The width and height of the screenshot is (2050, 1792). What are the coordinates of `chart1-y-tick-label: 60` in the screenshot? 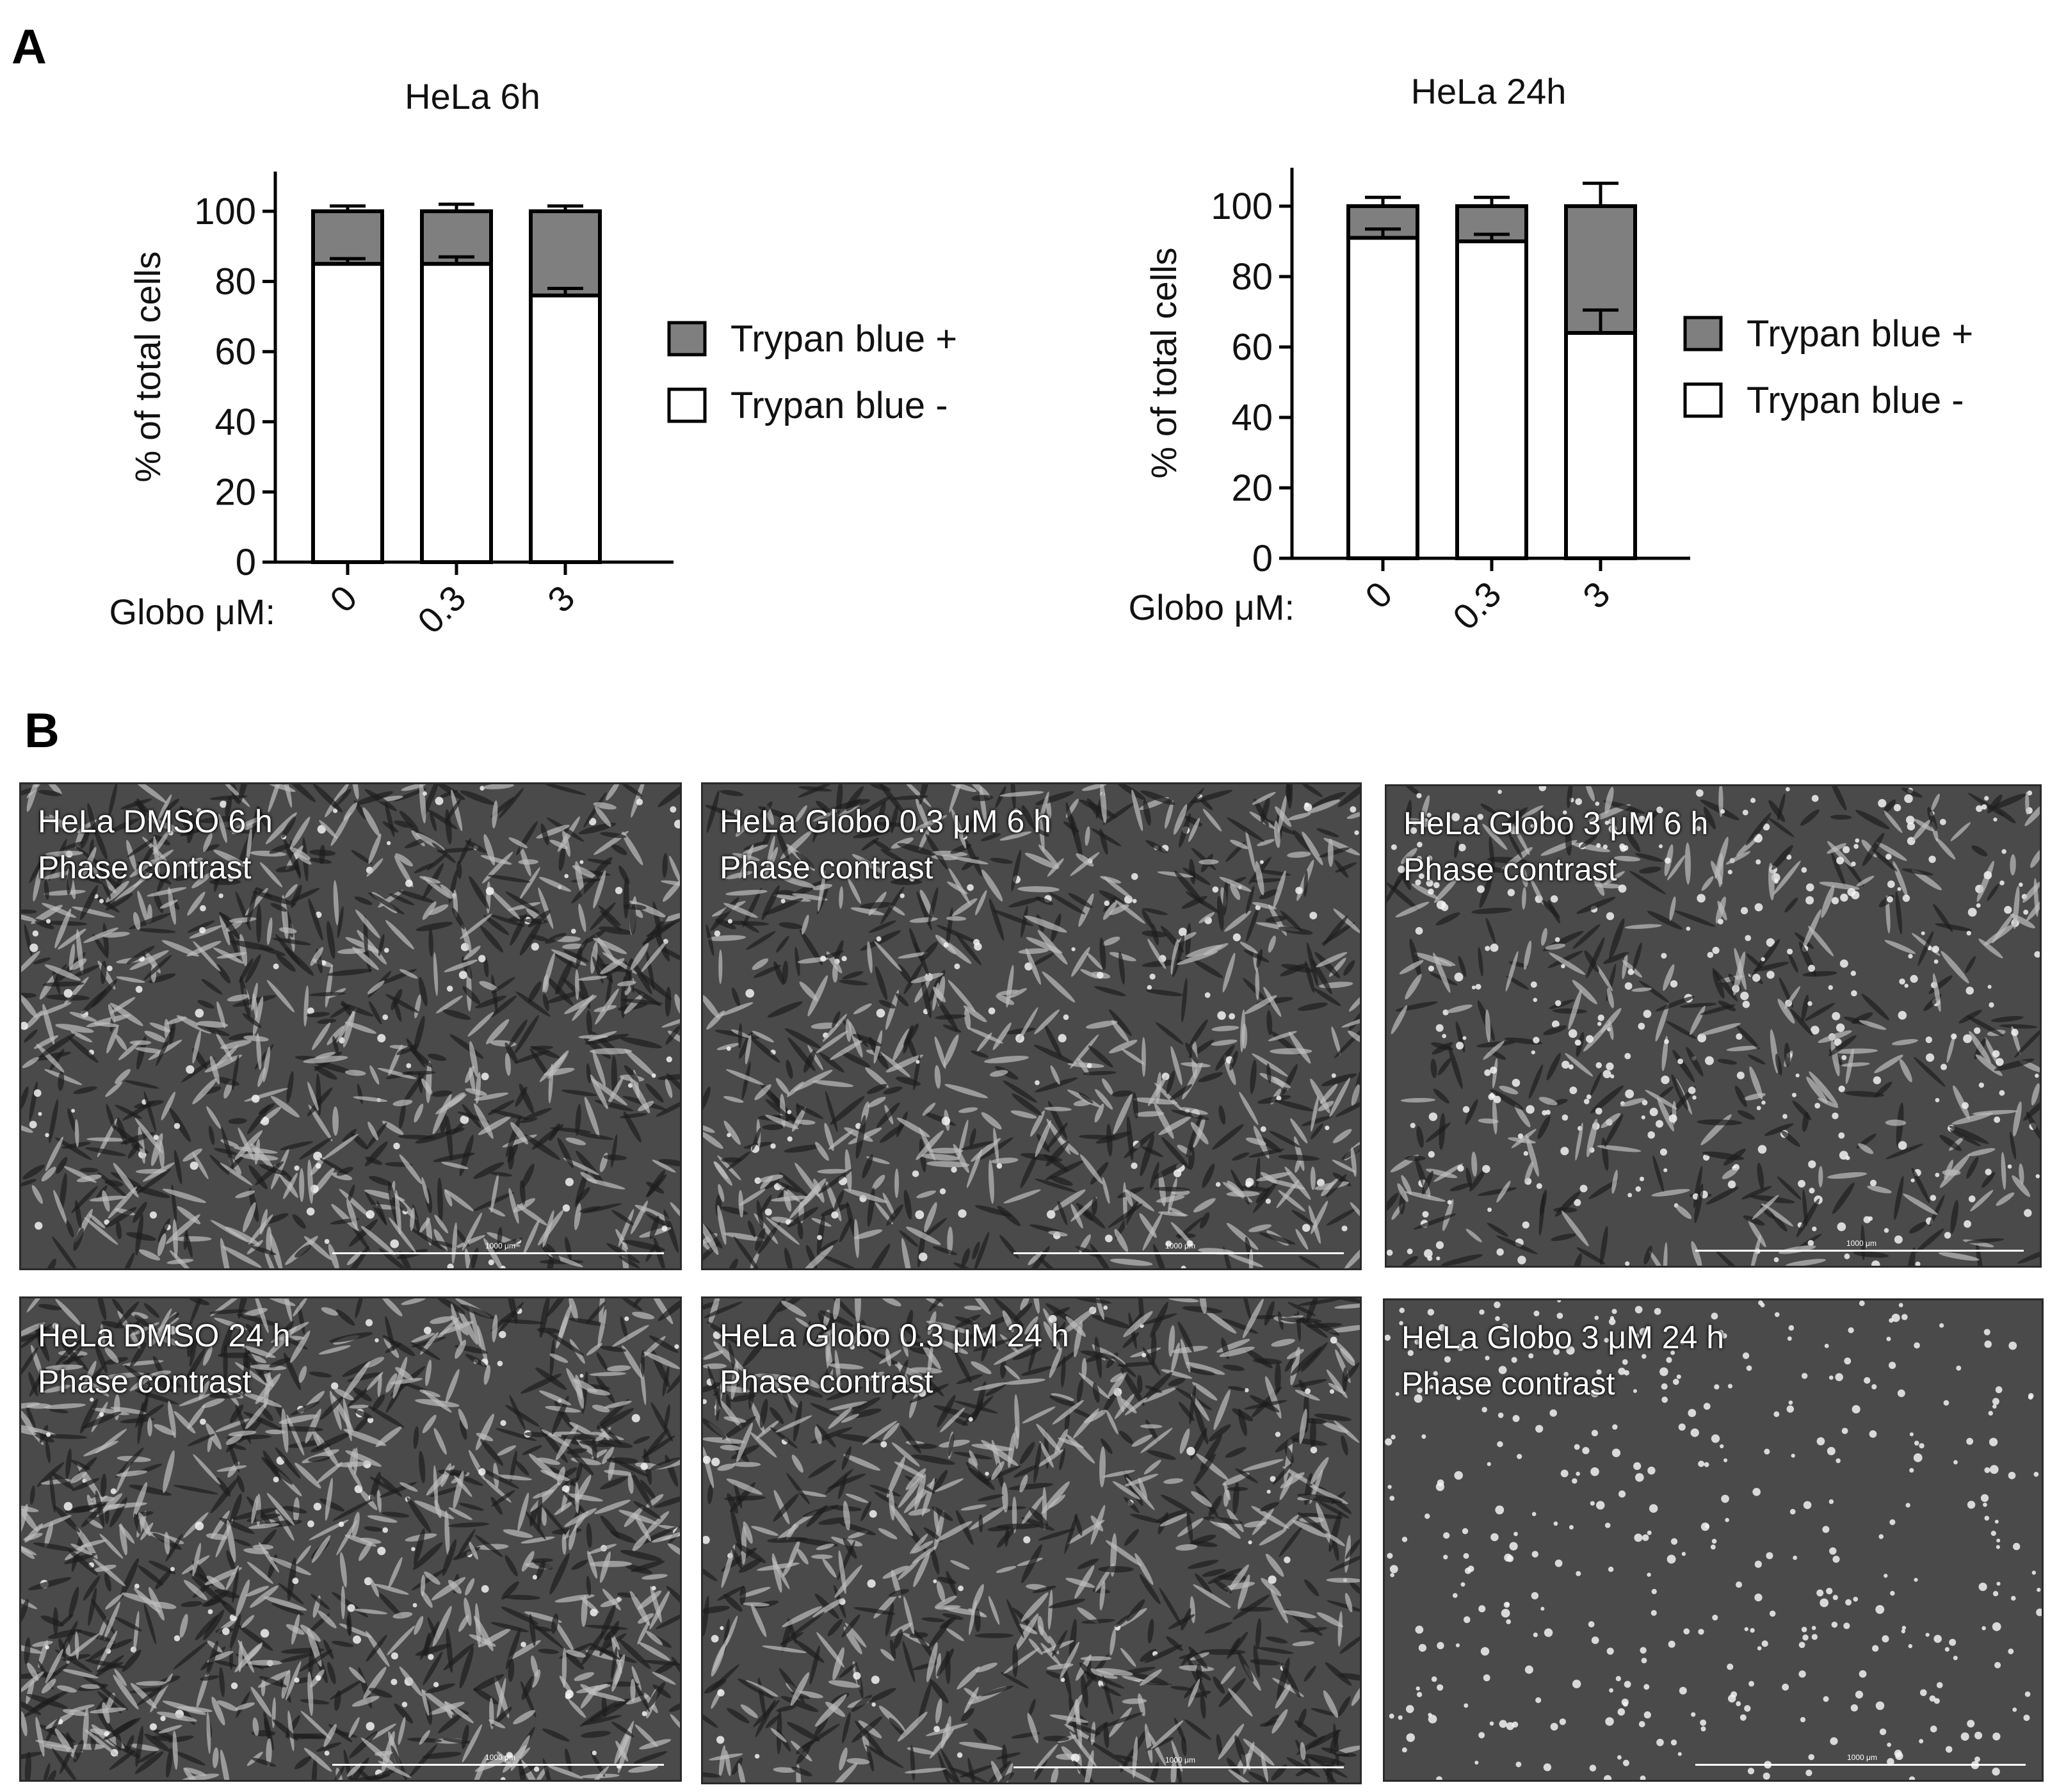 It's located at (235, 352).